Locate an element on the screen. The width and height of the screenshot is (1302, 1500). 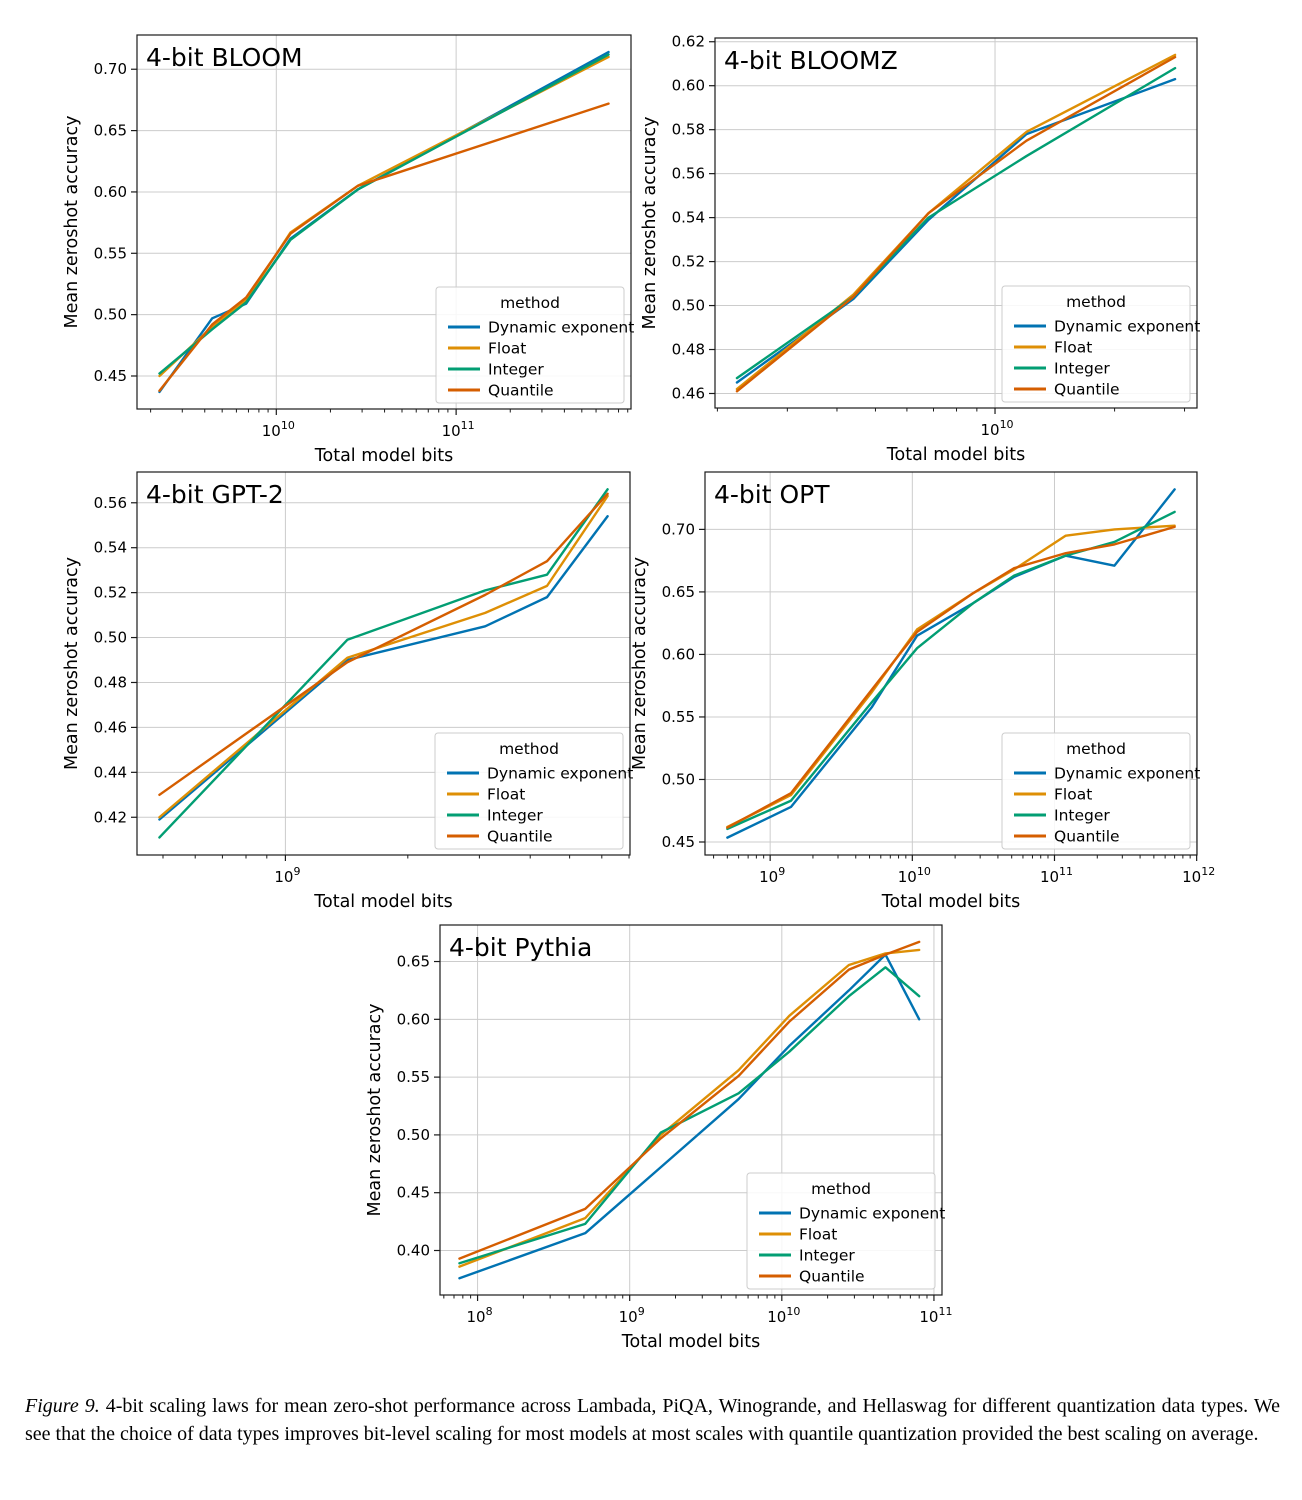
x-tick-label: 10⁸ is located at coordinates (480, 1315).